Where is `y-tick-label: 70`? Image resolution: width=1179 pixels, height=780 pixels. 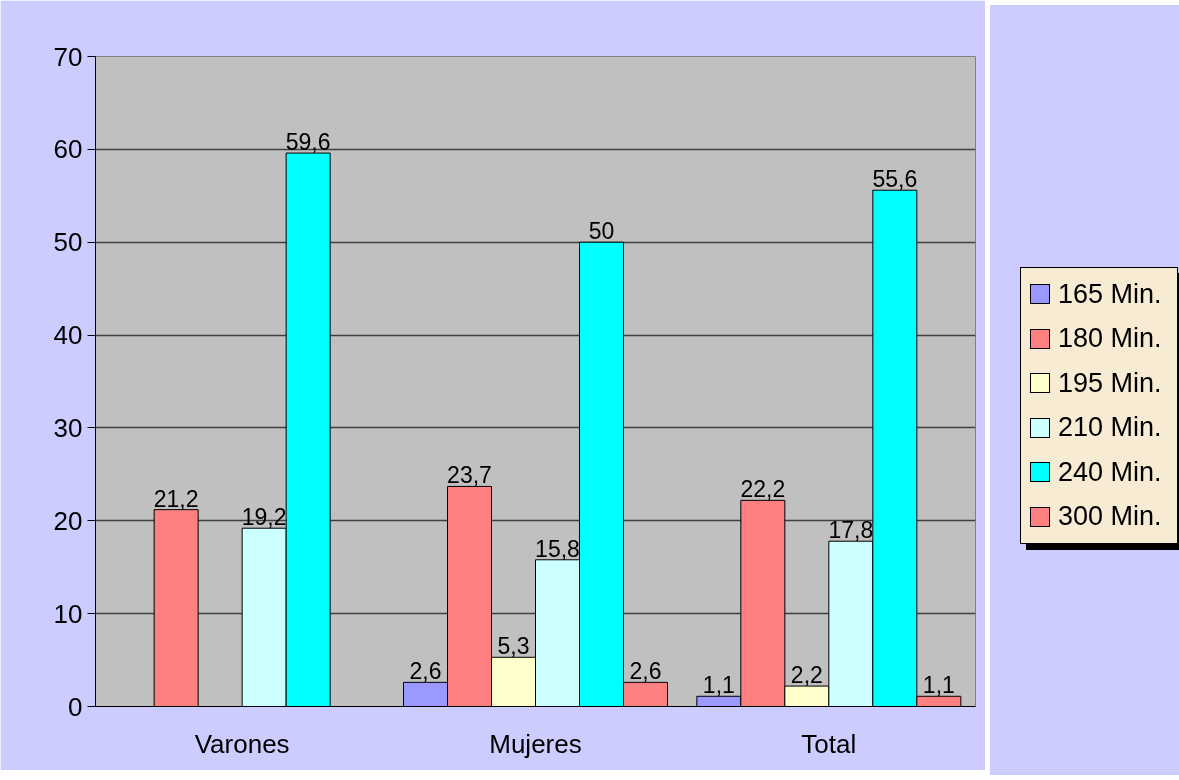 y-tick-label: 70 is located at coordinates (68, 56).